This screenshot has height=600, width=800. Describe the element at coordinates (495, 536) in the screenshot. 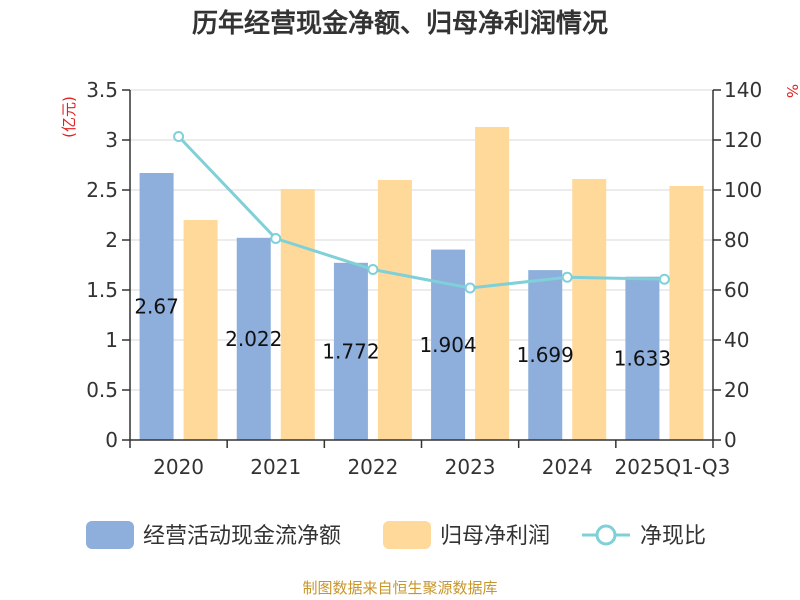

I see `legend-label-net-profit: 归母净利润` at that location.